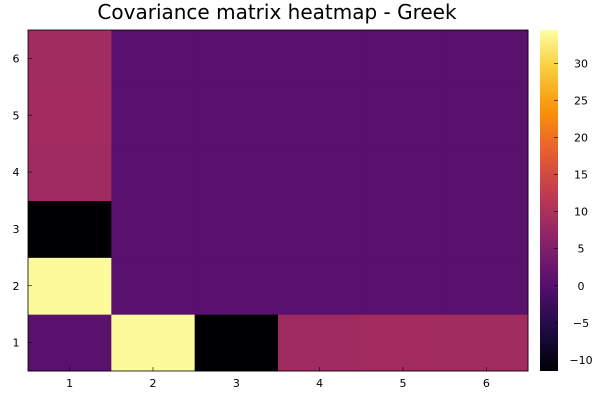 The width and height of the screenshot is (600, 400). What do you see at coordinates (319, 383) in the screenshot?
I see `x-tick-label: 4` at bounding box center [319, 383].